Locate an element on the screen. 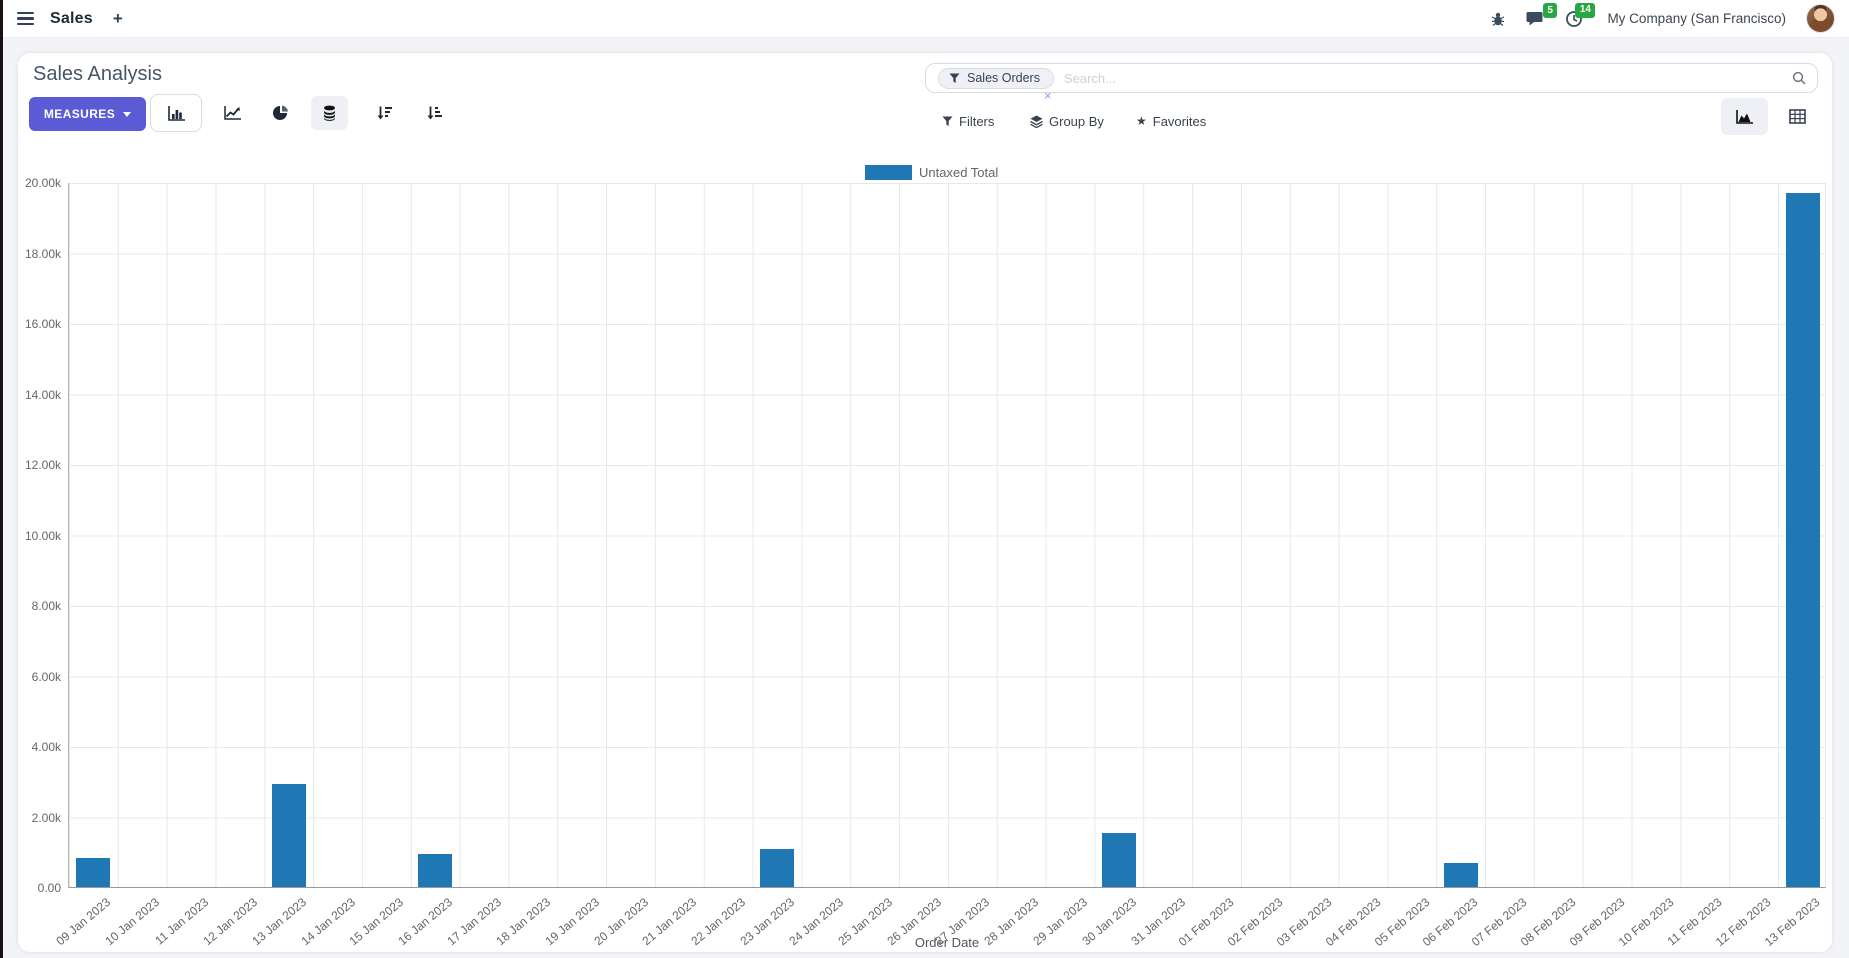 Image resolution: width=1849 pixels, height=958 pixels. sort-desc-icon is located at coordinates (384, 113).